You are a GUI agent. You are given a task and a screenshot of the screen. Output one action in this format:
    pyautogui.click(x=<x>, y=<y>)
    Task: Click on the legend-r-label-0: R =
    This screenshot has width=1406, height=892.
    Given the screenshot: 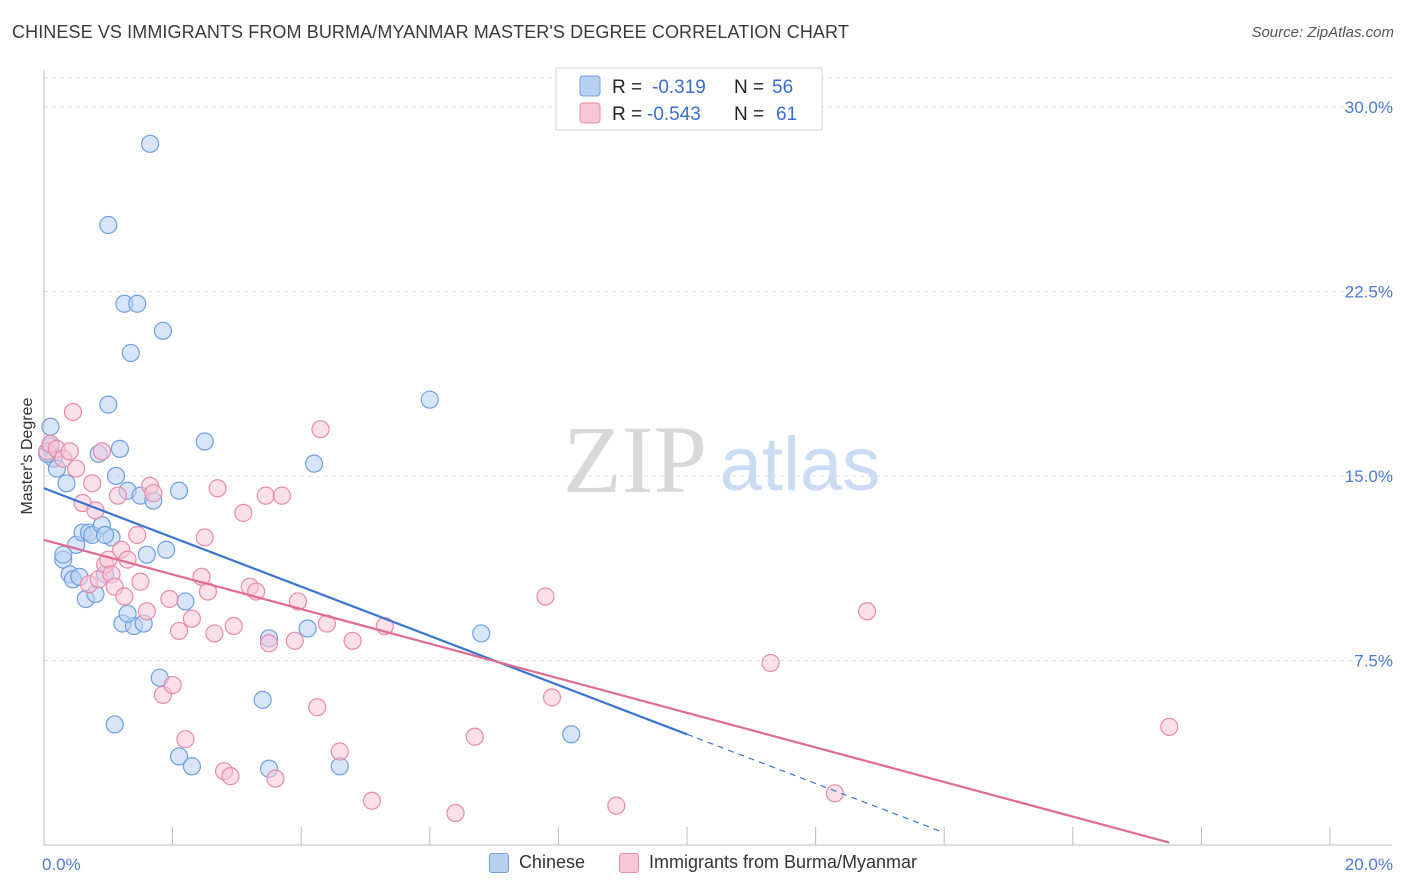 What is the action you would take?
    pyautogui.click(x=627, y=87)
    